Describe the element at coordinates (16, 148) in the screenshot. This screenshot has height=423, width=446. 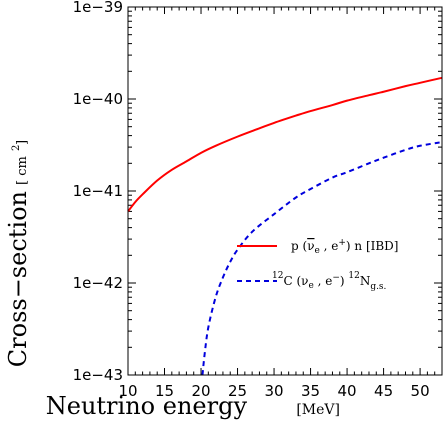
I see `y-axis-unit-exp: 2` at that location.